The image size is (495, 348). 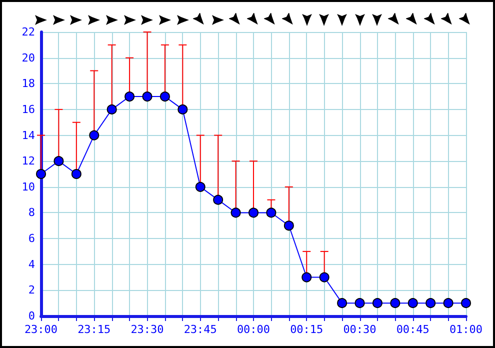 What do you see at coordinates (147, 329) in the screenshot?
I see `x-tick-label: 23:30` at bounding box center [147, 329].